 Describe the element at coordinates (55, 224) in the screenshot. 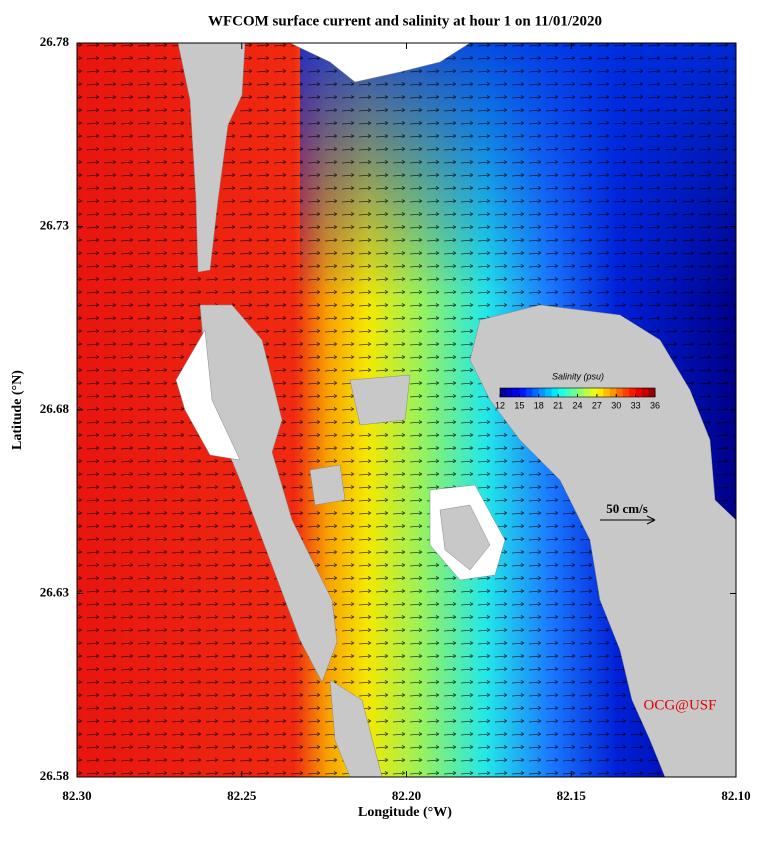

I see `y-tick-label: 26.73` at that location.